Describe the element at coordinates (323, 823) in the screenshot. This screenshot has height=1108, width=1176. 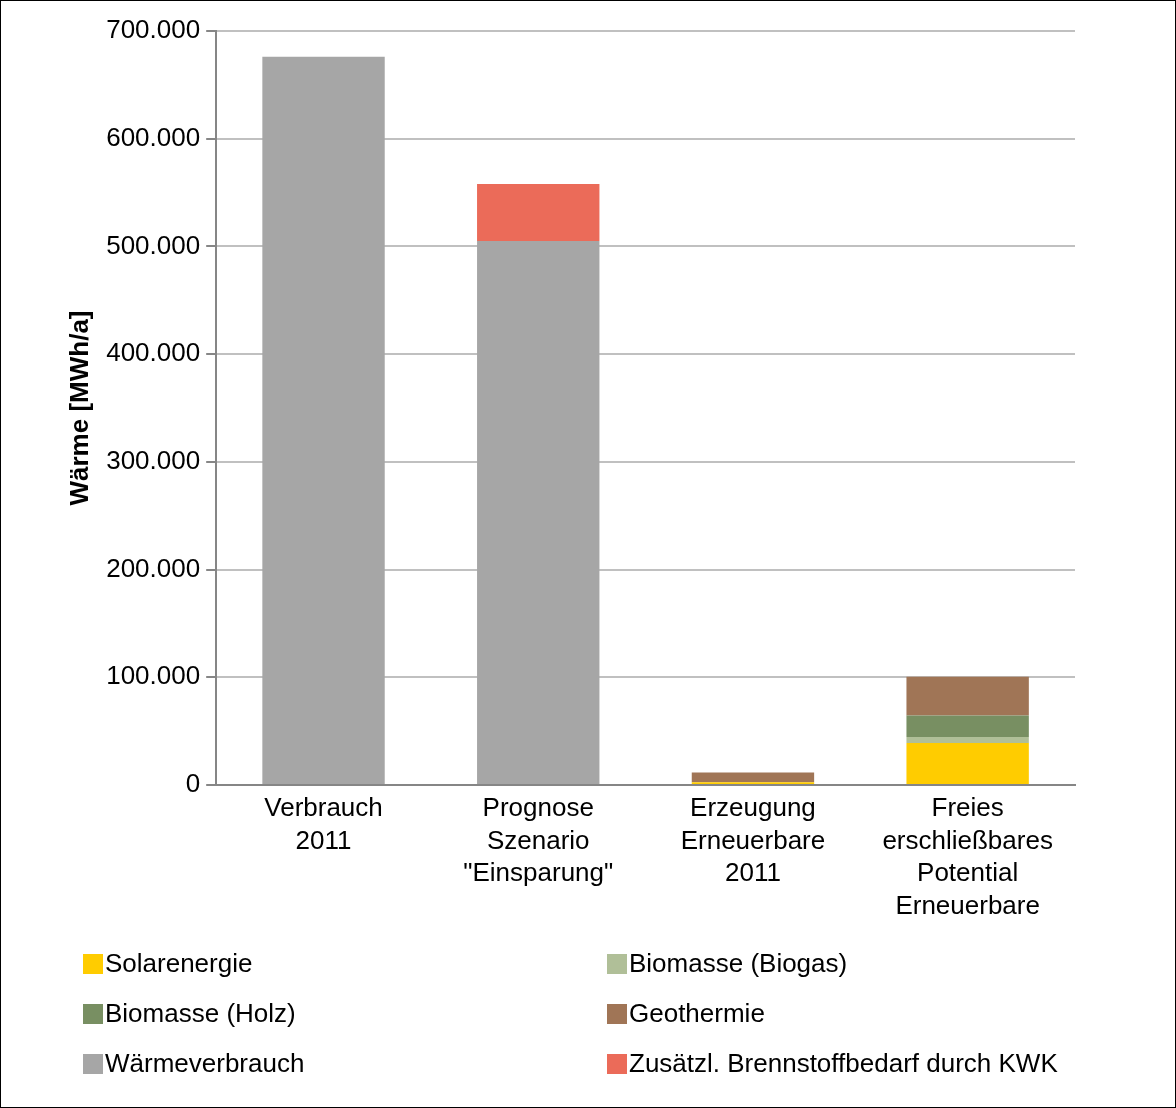
I see `x-tick-label: Verbrauch 2011` at that location.